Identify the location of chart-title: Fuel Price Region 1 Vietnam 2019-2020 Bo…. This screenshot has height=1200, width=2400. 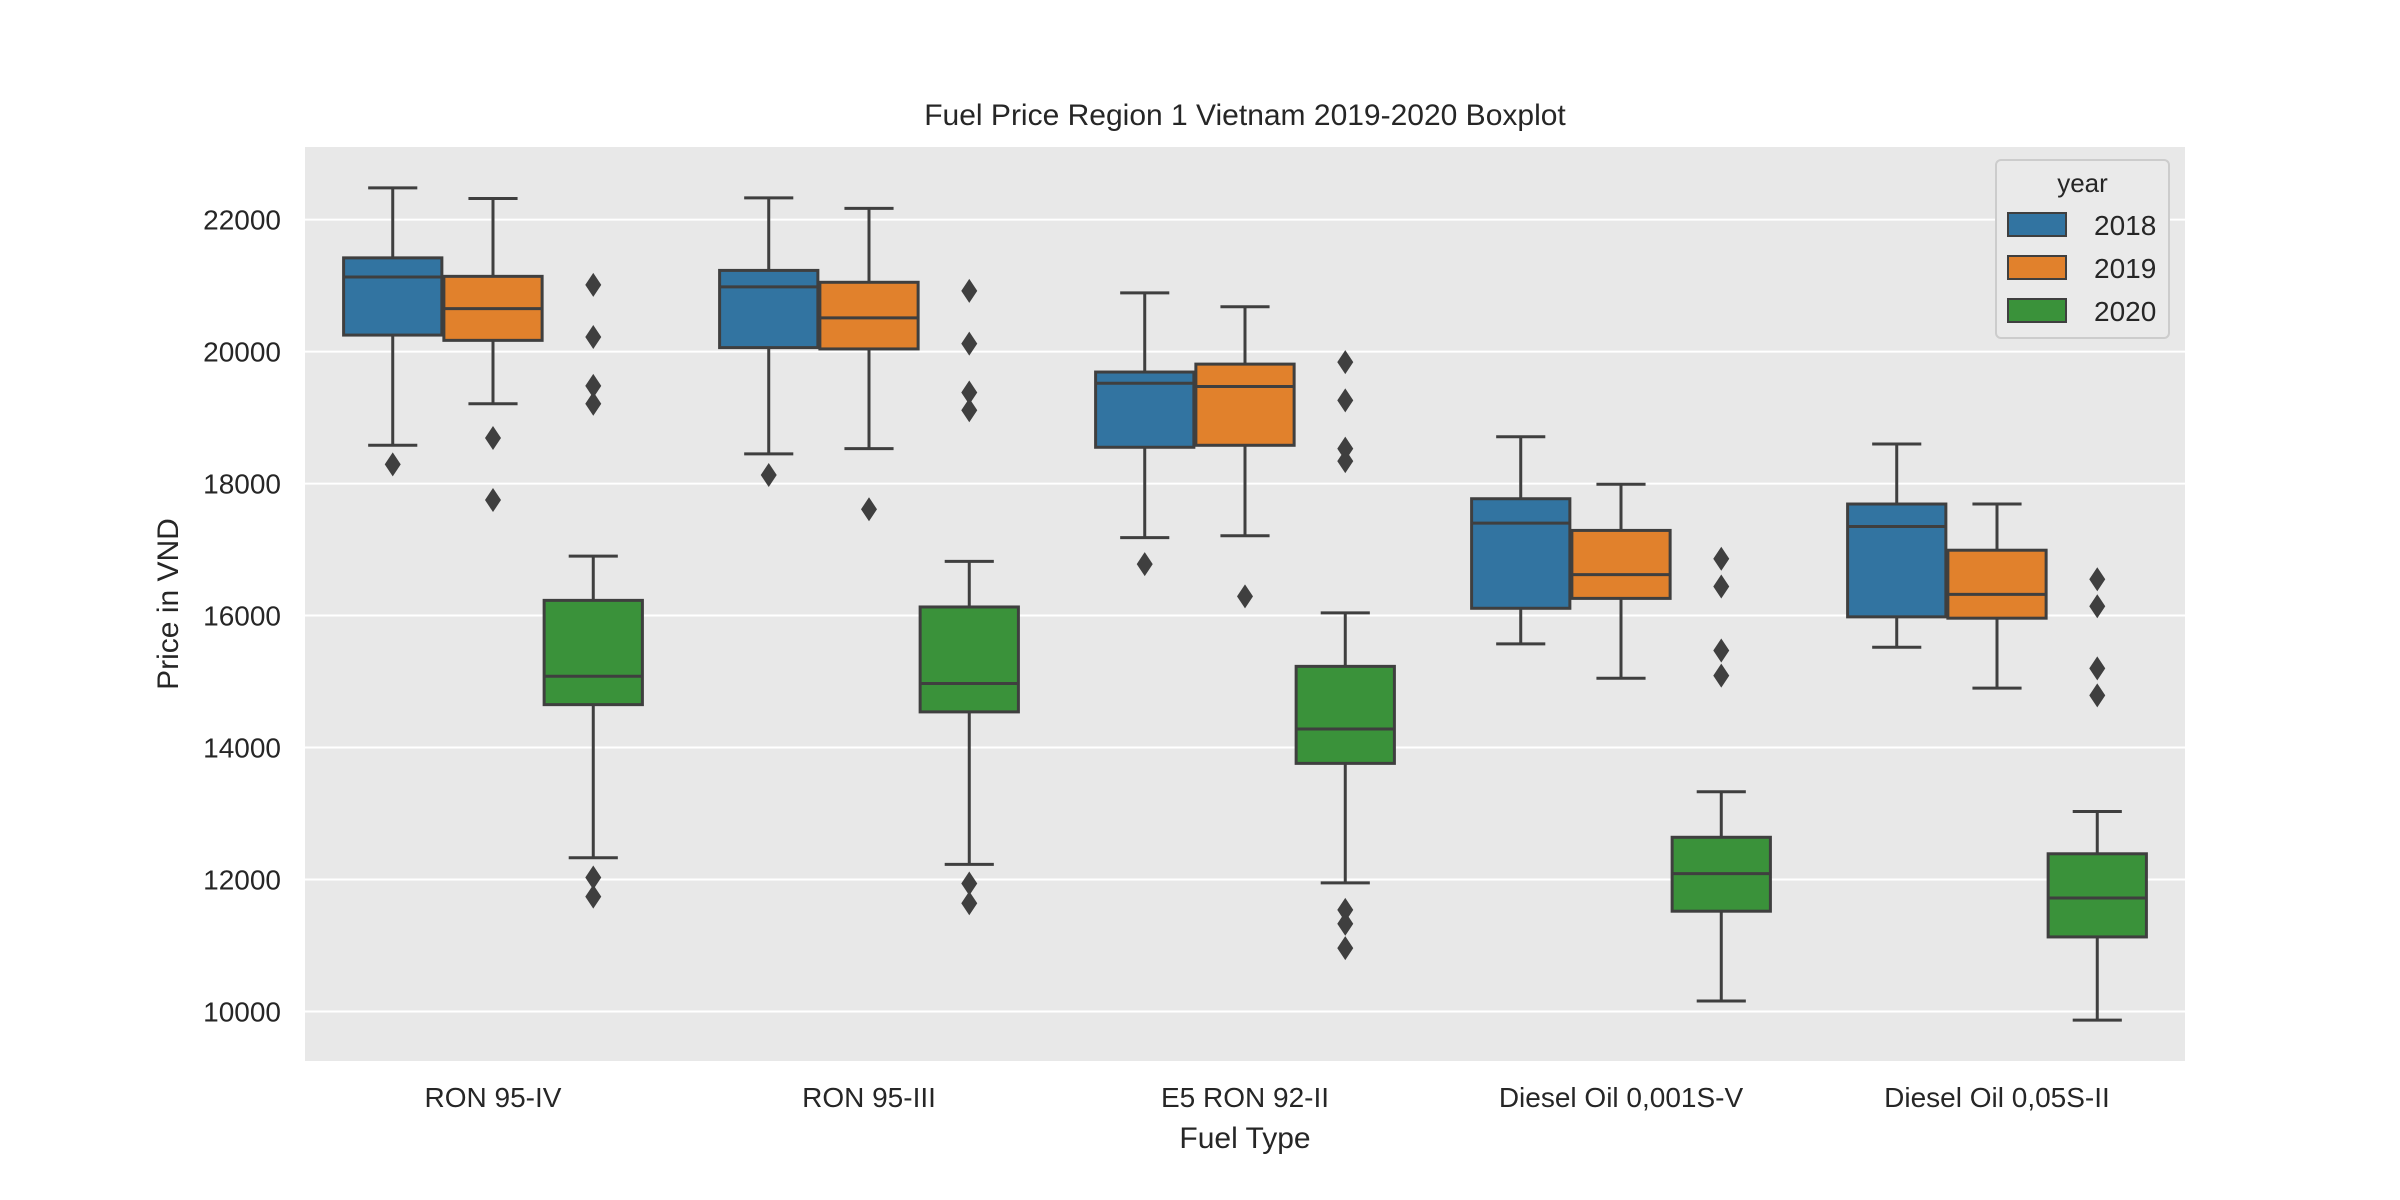
(1245, 115).